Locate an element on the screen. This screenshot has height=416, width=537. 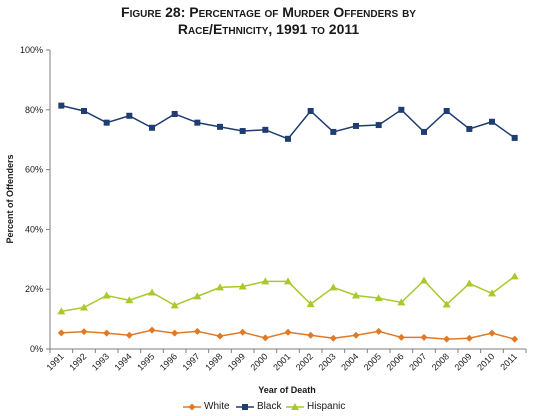
x-tick-label: 2005 is located at coordinates (372, 361).